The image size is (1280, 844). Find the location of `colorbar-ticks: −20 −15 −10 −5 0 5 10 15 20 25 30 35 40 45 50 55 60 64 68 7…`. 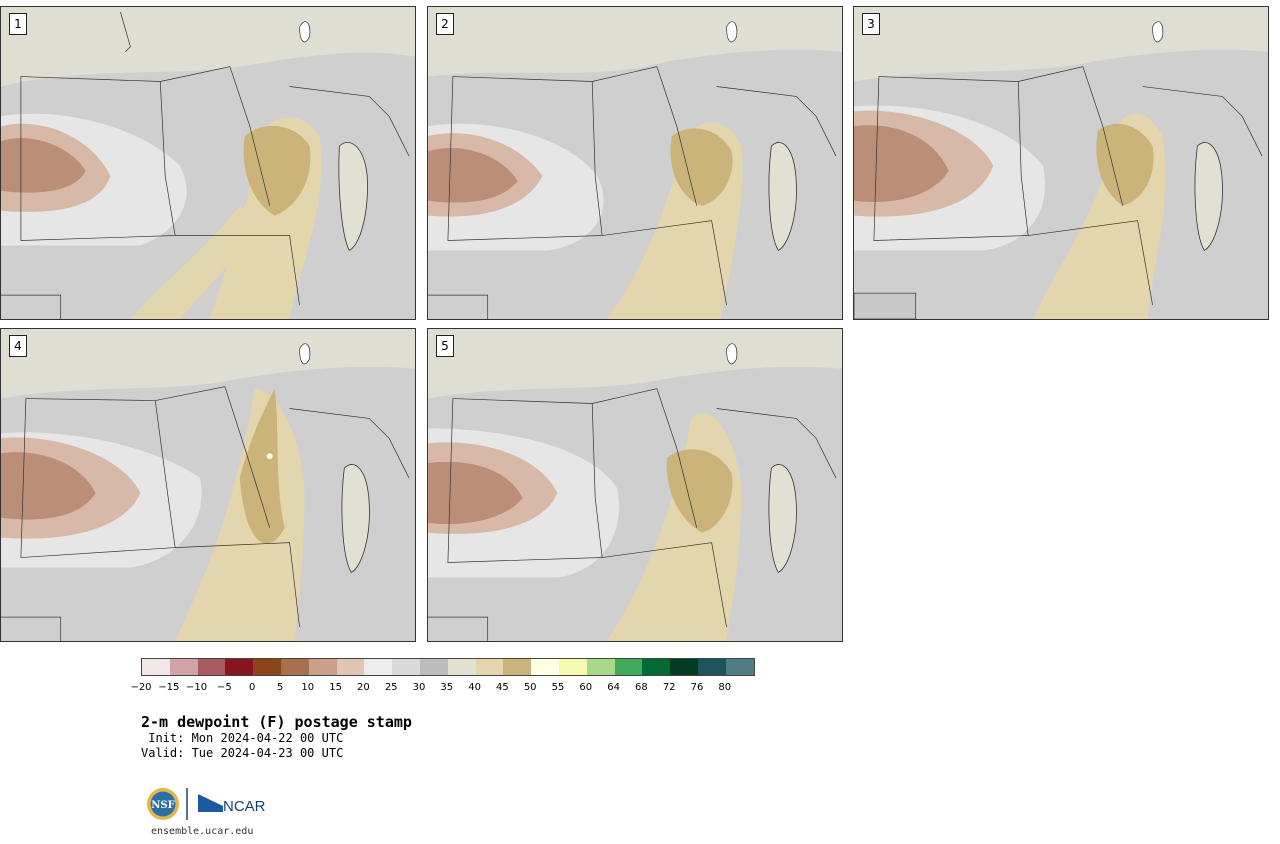

colorbar-ticks: −20 −15 −10 −5 0 5 10 15 20 25 30 35 40 45 50 55 60 64 68 7… is located at coordinates (445, 689).